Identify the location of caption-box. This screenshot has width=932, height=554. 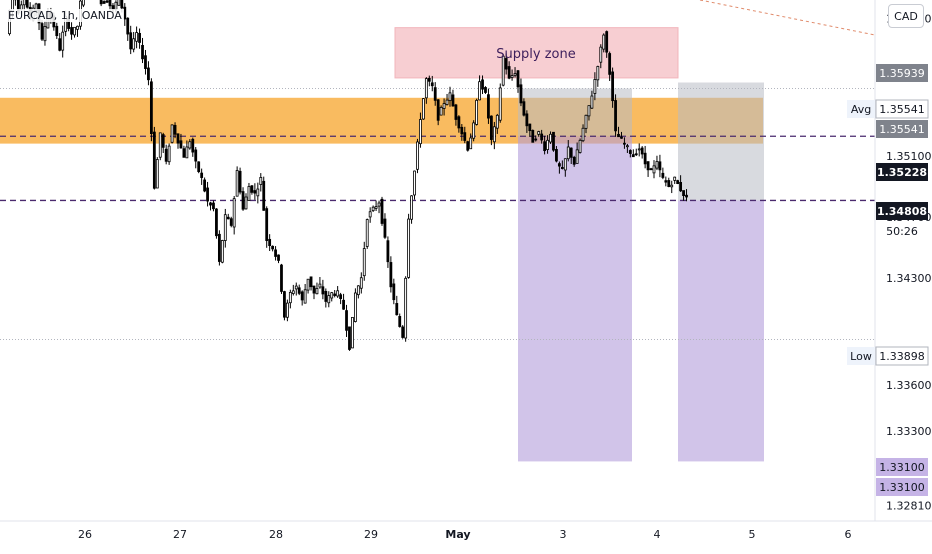
(861, 356).